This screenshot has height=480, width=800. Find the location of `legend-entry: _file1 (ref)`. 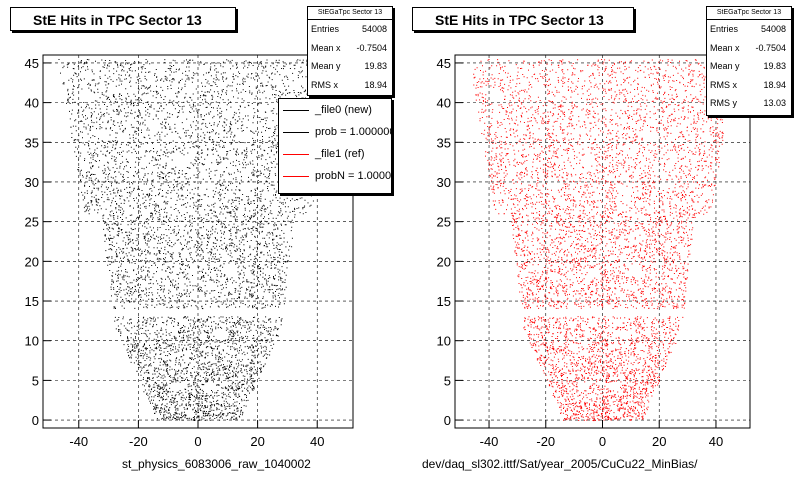

legend-entry: _file1 (ref) is located at coordinates (335, 154).